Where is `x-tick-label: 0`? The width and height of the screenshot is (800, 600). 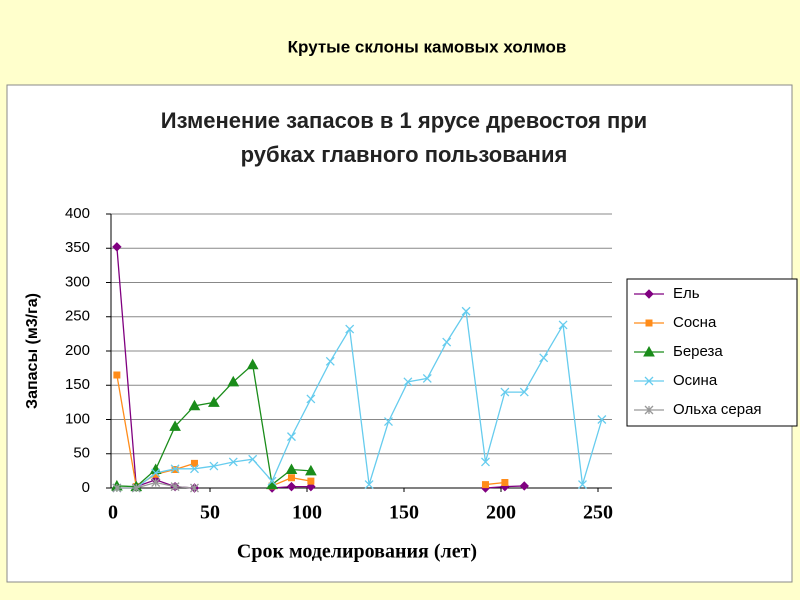
x-tick-label: 0 is located at coordinates (113, 513).